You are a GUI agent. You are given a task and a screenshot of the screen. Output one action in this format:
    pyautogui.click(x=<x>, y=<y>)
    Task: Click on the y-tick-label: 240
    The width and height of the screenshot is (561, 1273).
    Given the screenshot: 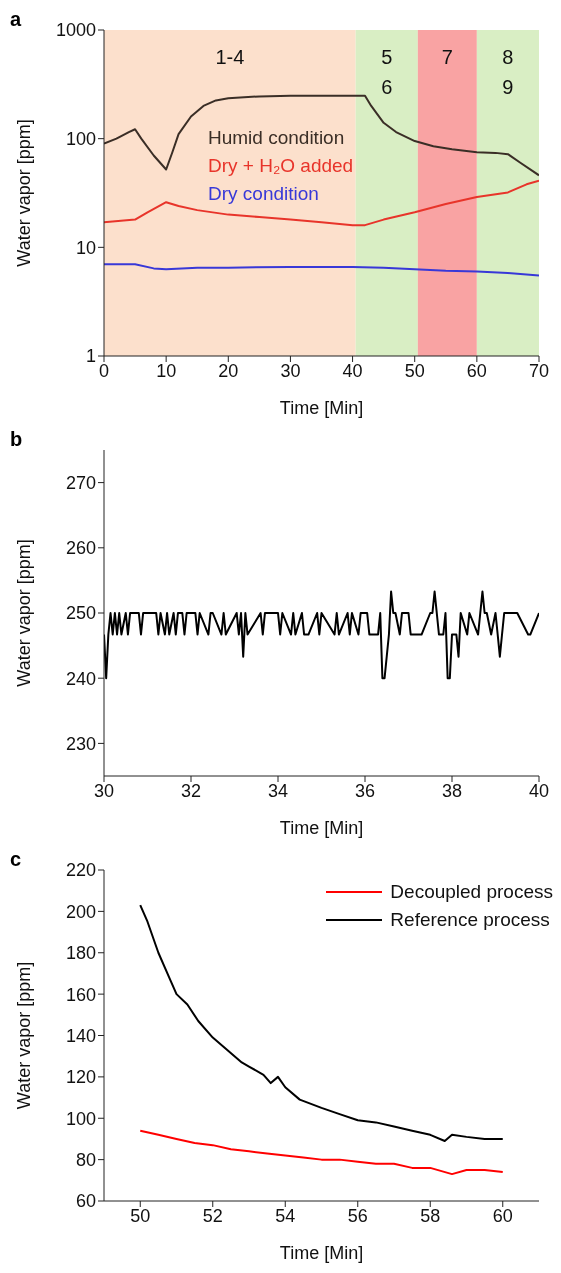 What is the action you would take?
    pyautogui.click(x=80, y=678)
    